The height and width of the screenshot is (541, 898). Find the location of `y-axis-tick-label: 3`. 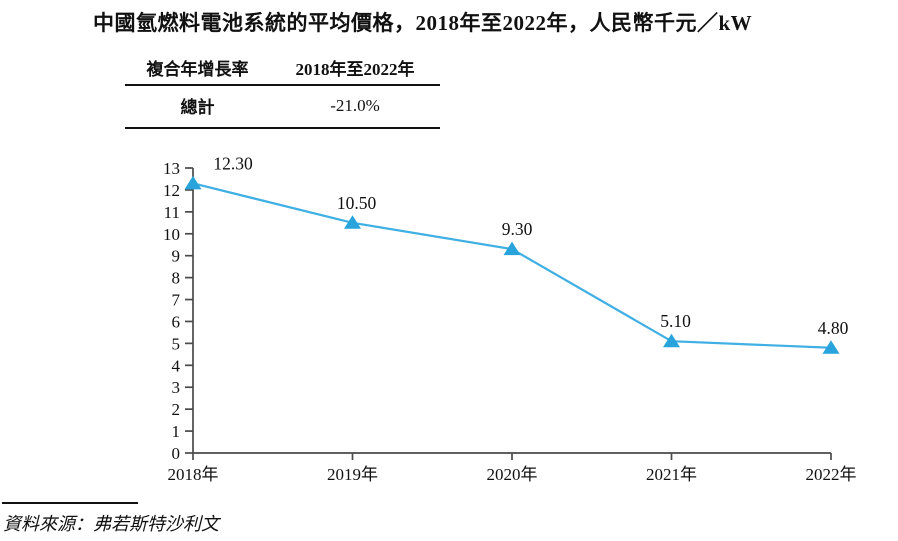

y-axis-tick-label: 3 is located at coordinates (176, 387).